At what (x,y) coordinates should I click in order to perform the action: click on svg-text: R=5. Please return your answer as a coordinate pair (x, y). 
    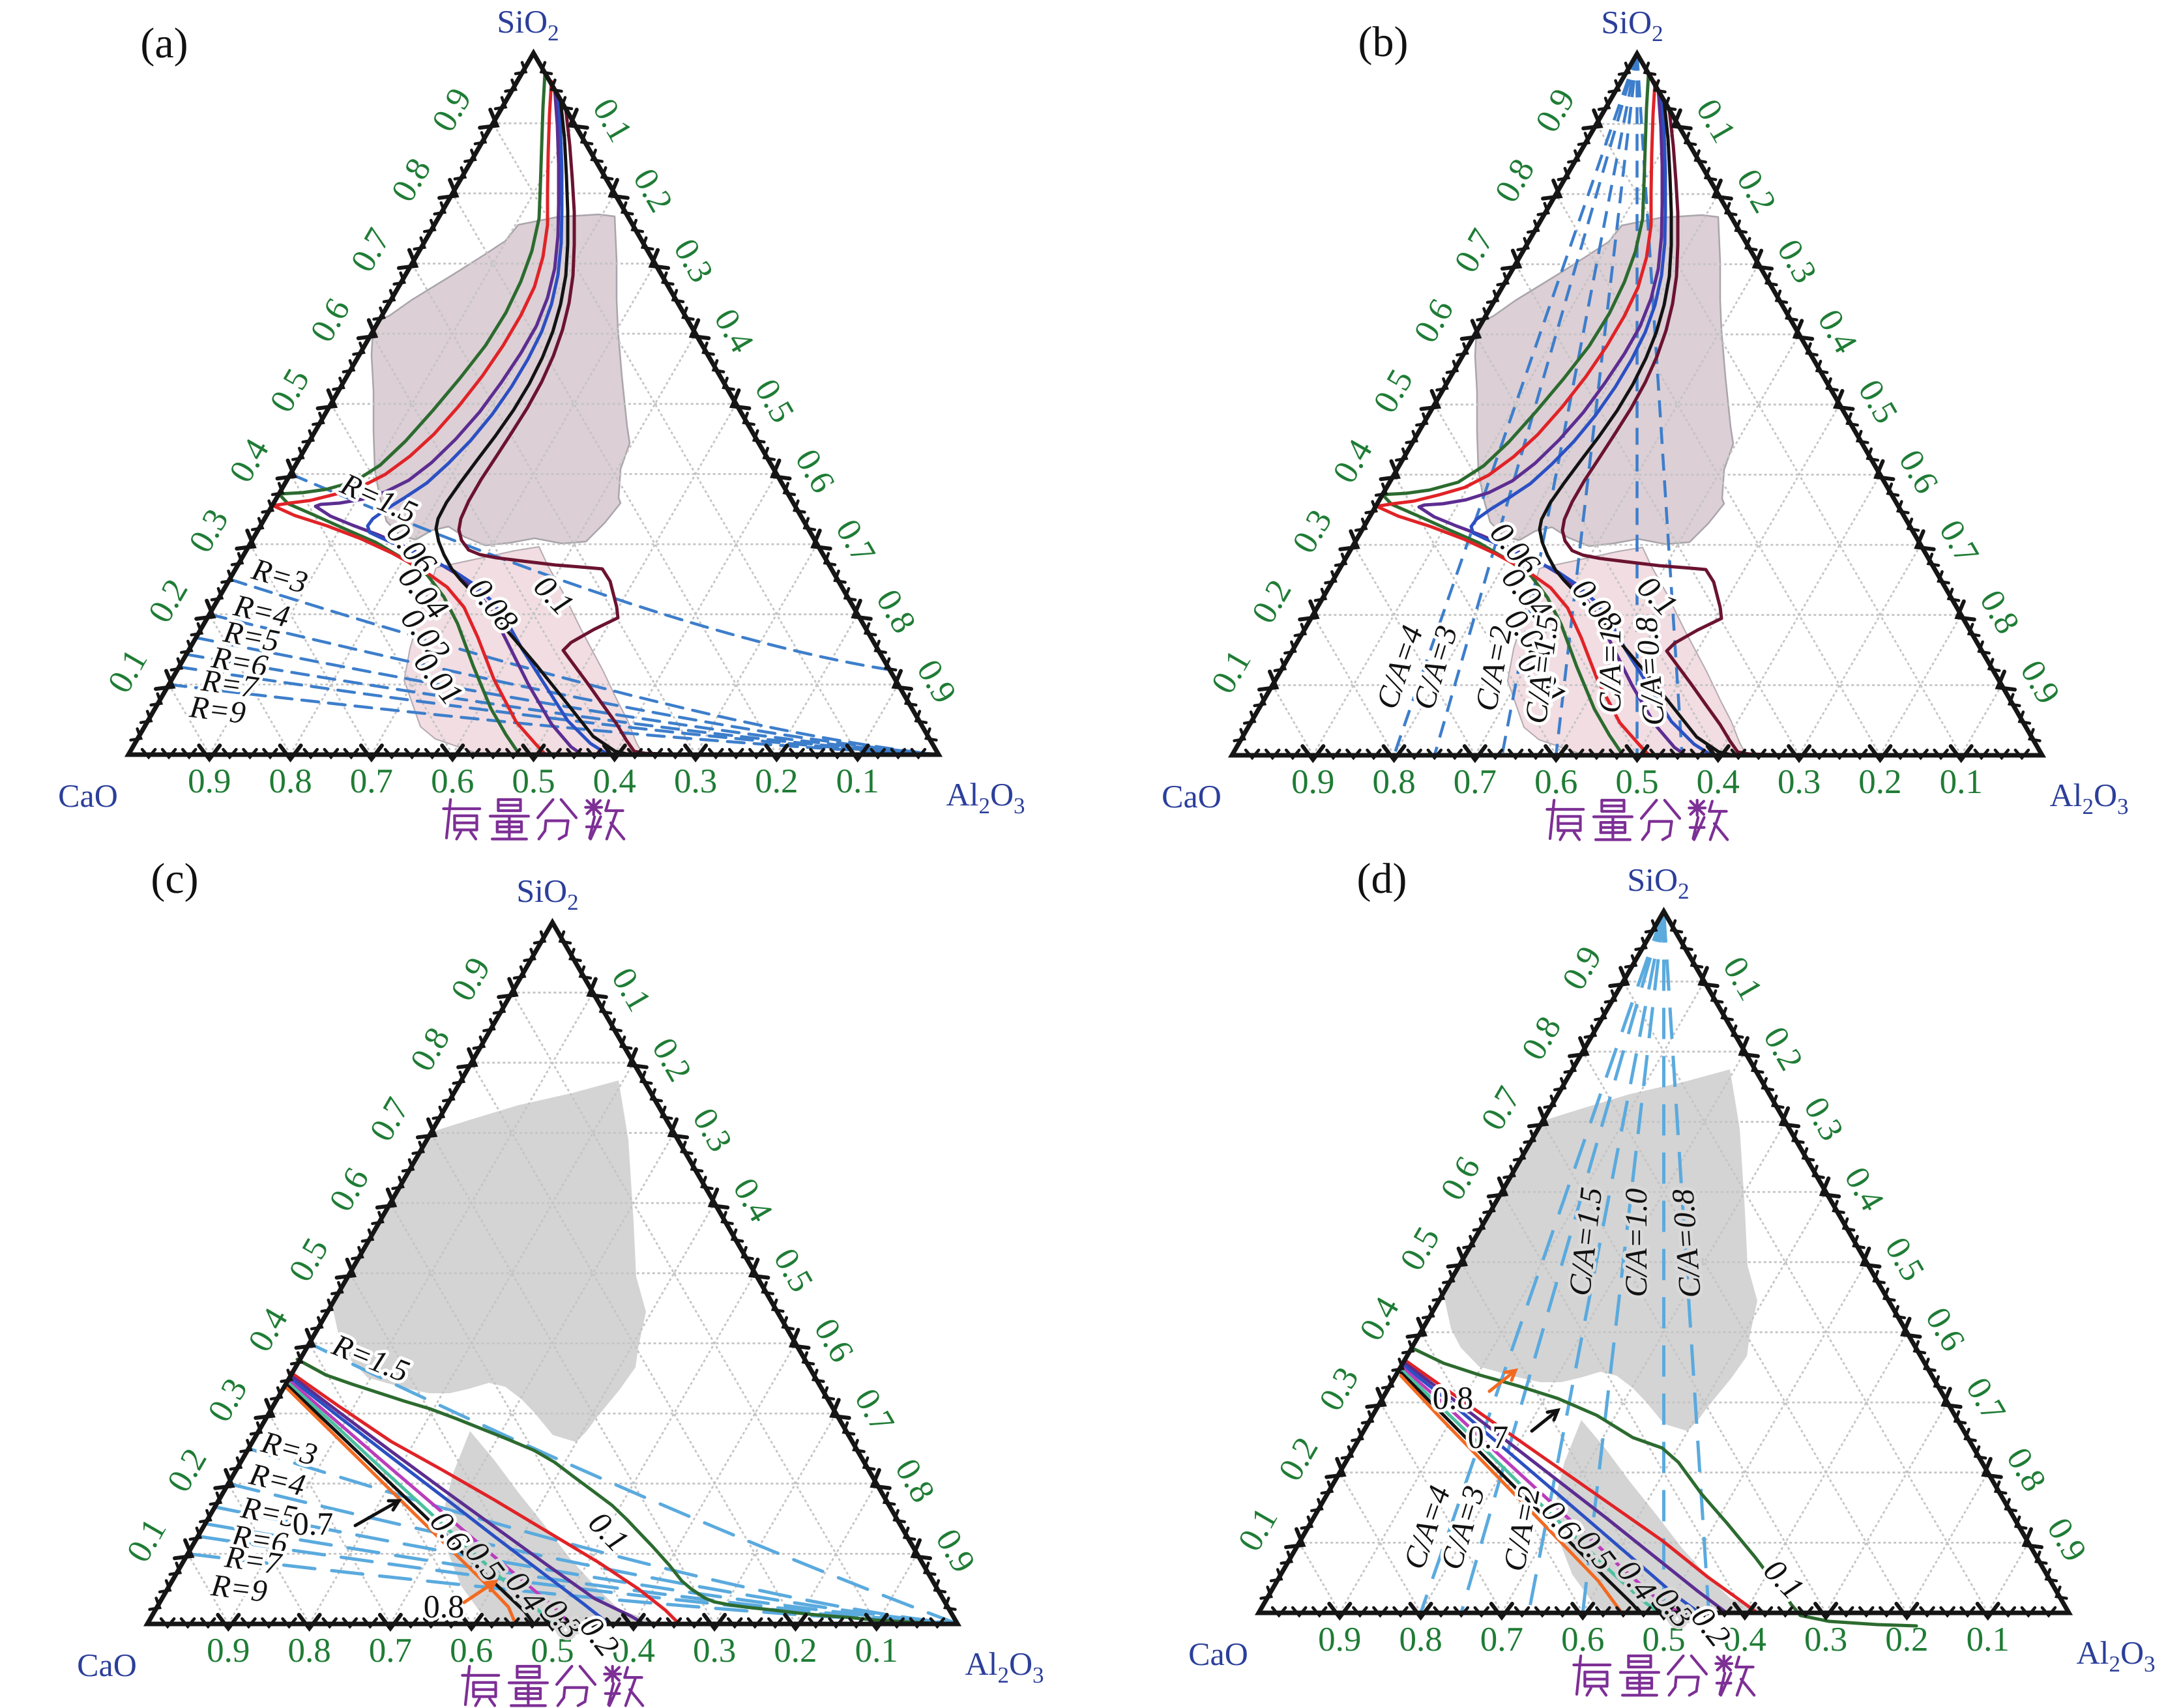
    Looking at the image, I should click on (269, 1512).